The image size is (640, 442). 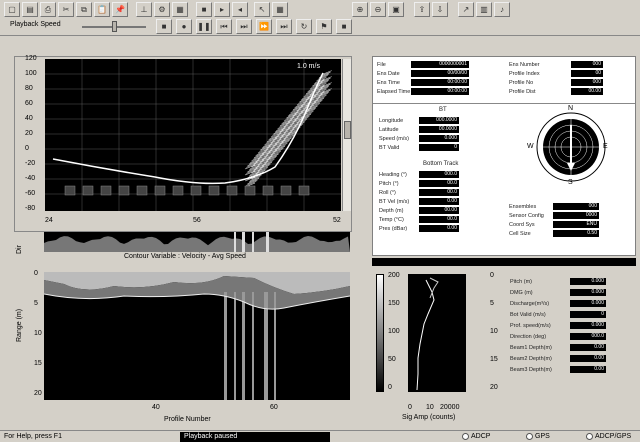 What do you see at coordinates (224, 26) in the screenshot?
I see `step-back-icon: ⏮` at bounding box center [224, 26].